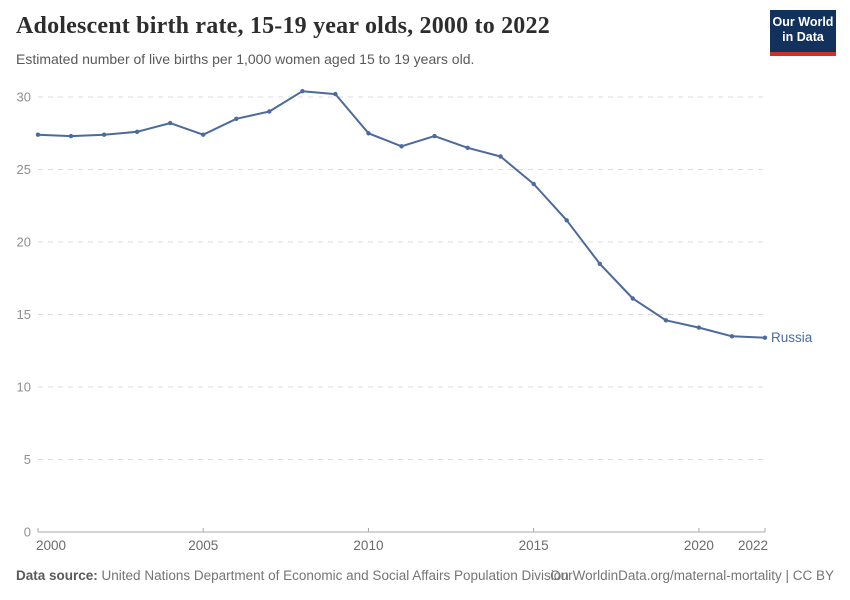  What do you see at coordinates (27, 459) in the screenshot?
I see `y-tick-label: 5` at bounding box center [27, 459].